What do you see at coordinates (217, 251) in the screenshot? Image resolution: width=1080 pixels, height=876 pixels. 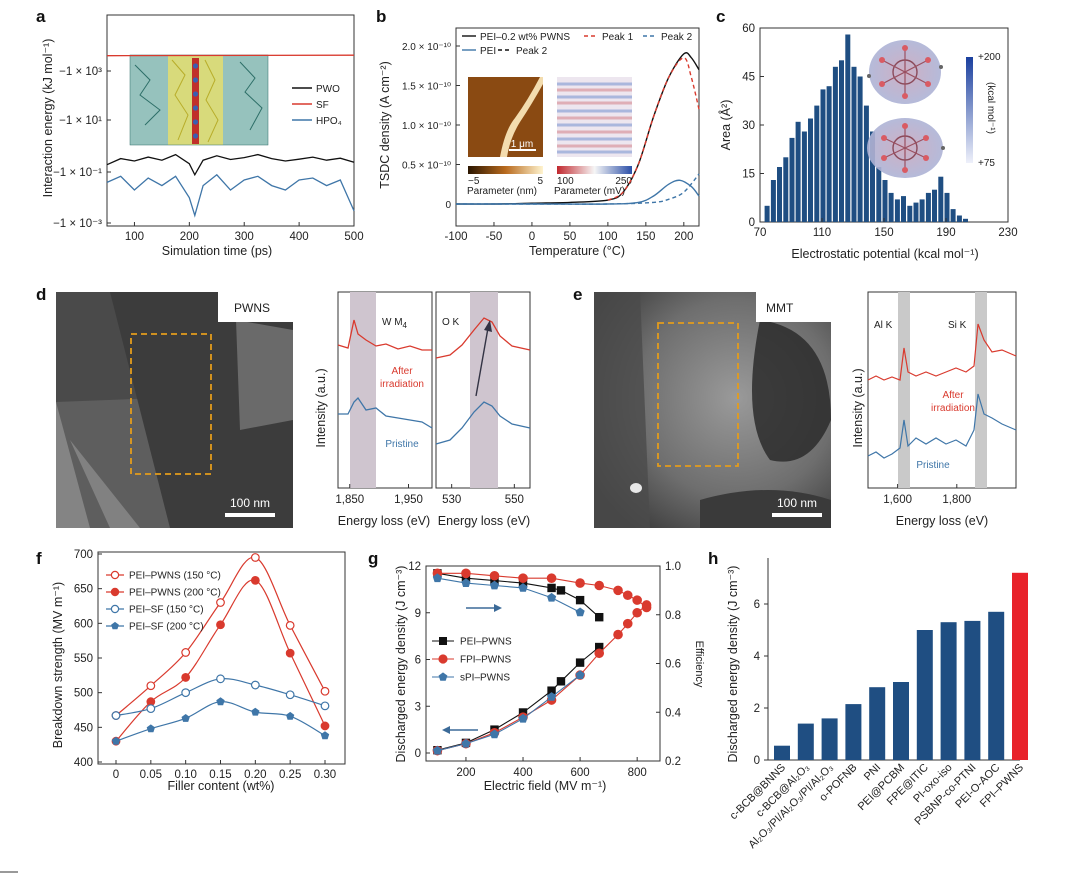 I see `a-xlabel: Simulation time (ps)` at bounding box center [217, 251].